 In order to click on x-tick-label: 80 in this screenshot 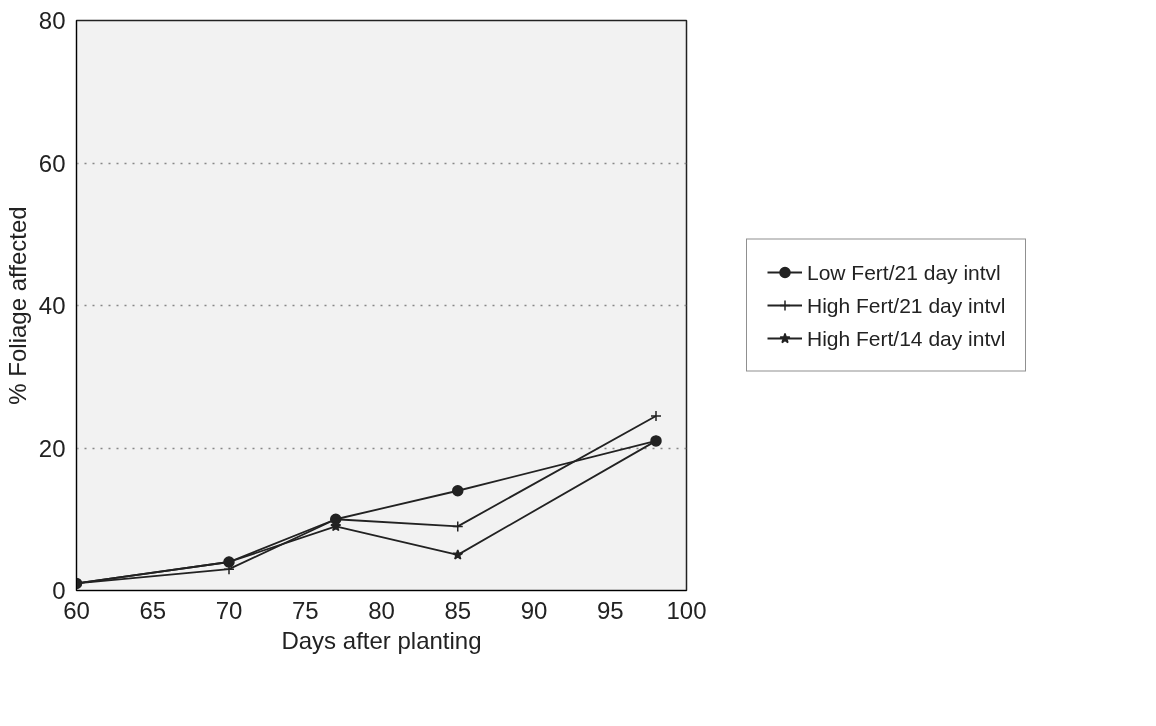, I will do `click(381, 610)`.